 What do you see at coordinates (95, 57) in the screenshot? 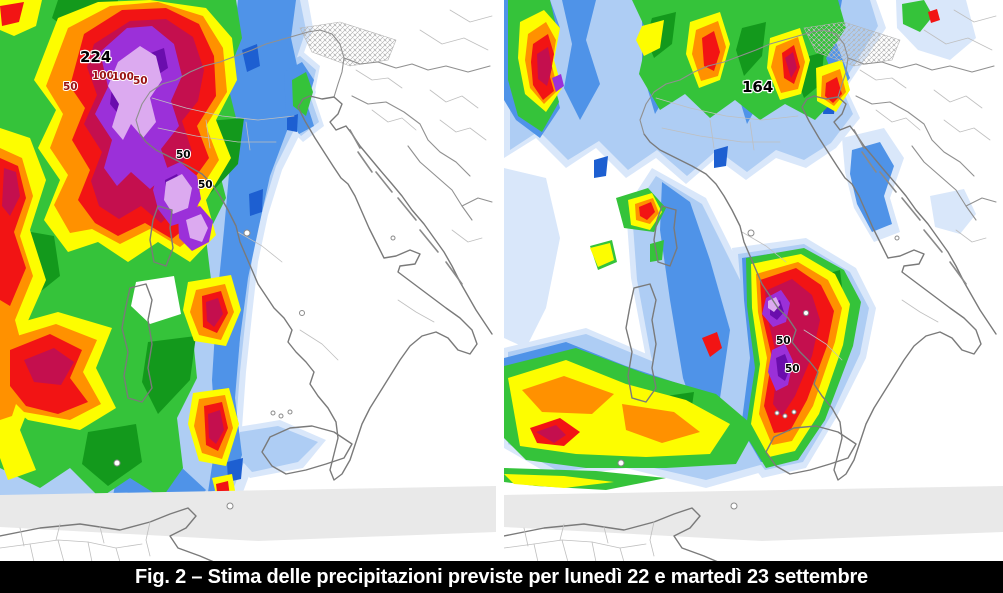
I see `peak-value-label: 224` at bounding box center [95, 57].